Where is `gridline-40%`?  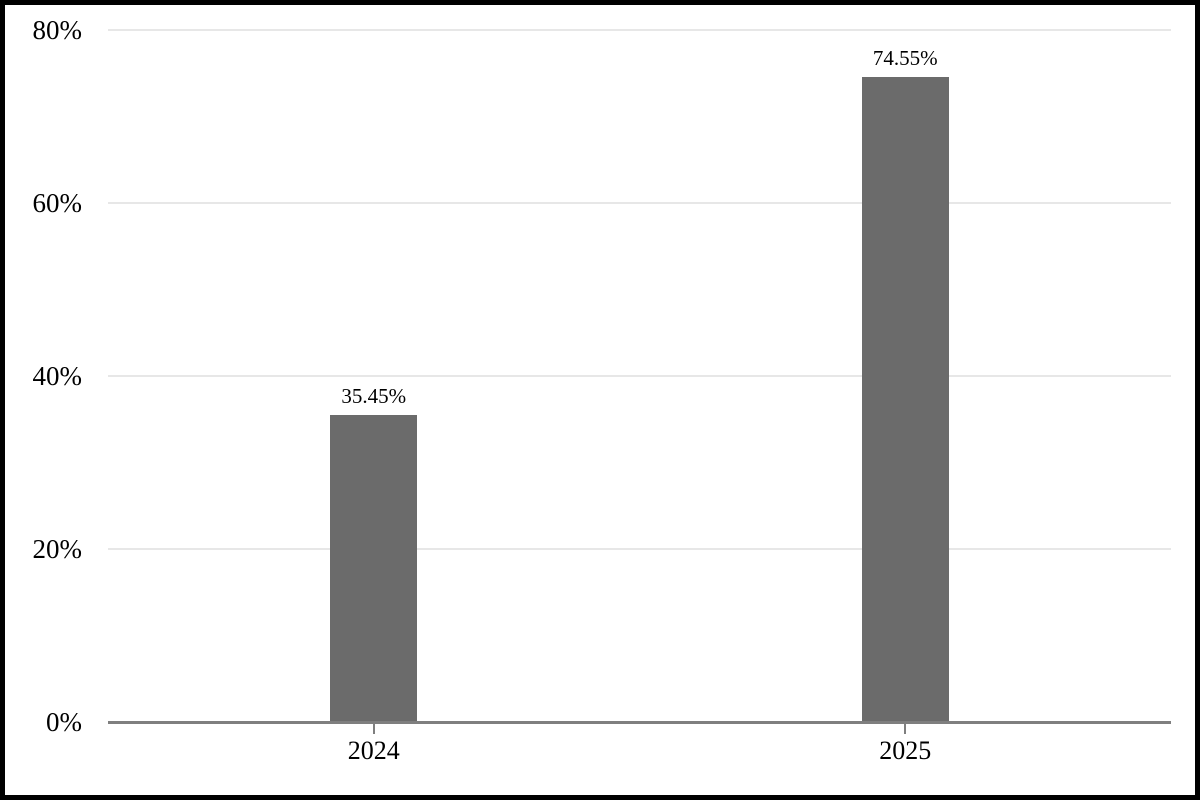
gridline-40% is located at coordinates (639, 376).